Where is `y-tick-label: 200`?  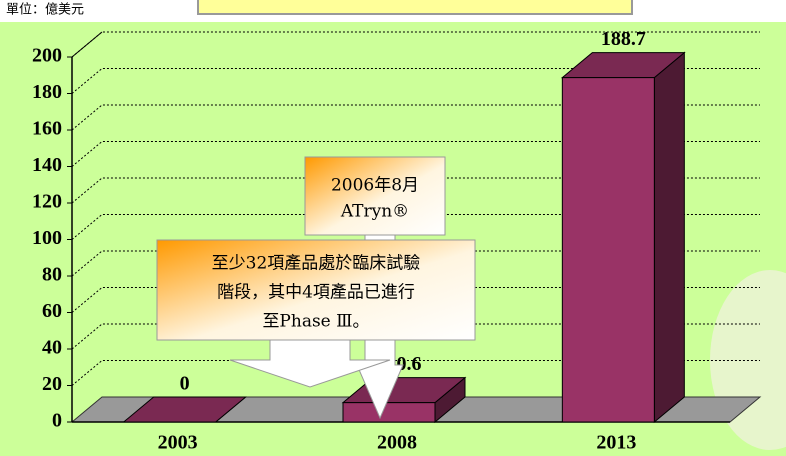 y-tick-label: 200 is located at coordinates (47, 56).